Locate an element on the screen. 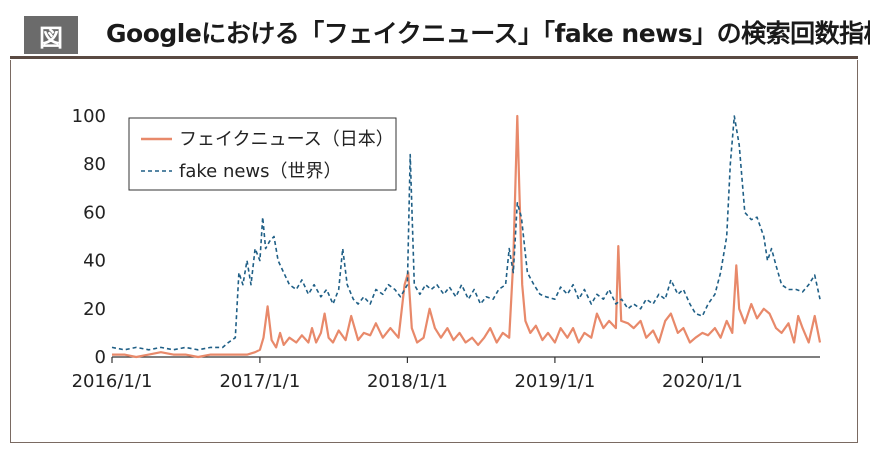 Image resolution: width=870 pixels, height=453 pixels. figure-header: 図 Googleにおける「フェイクニュース」「fake news」の検索回数指標 is located at coordinates (440, 34).